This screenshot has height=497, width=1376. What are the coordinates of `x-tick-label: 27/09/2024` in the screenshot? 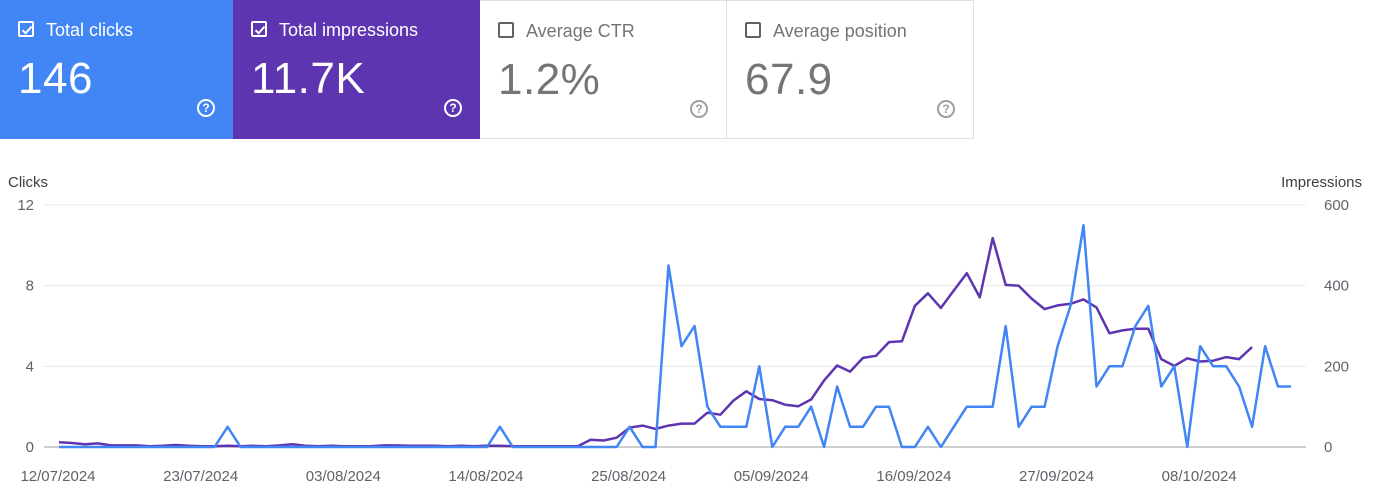 It's located at (1056, 476).